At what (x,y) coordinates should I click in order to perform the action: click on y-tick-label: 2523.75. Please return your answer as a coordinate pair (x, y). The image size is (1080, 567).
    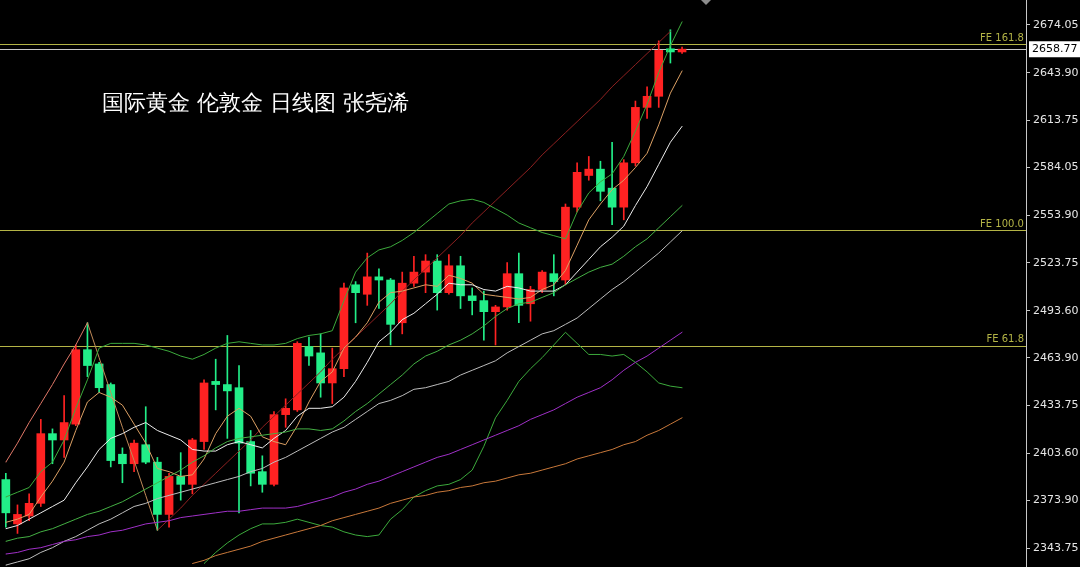
    Looking at the image, I should click on (1056, 262).